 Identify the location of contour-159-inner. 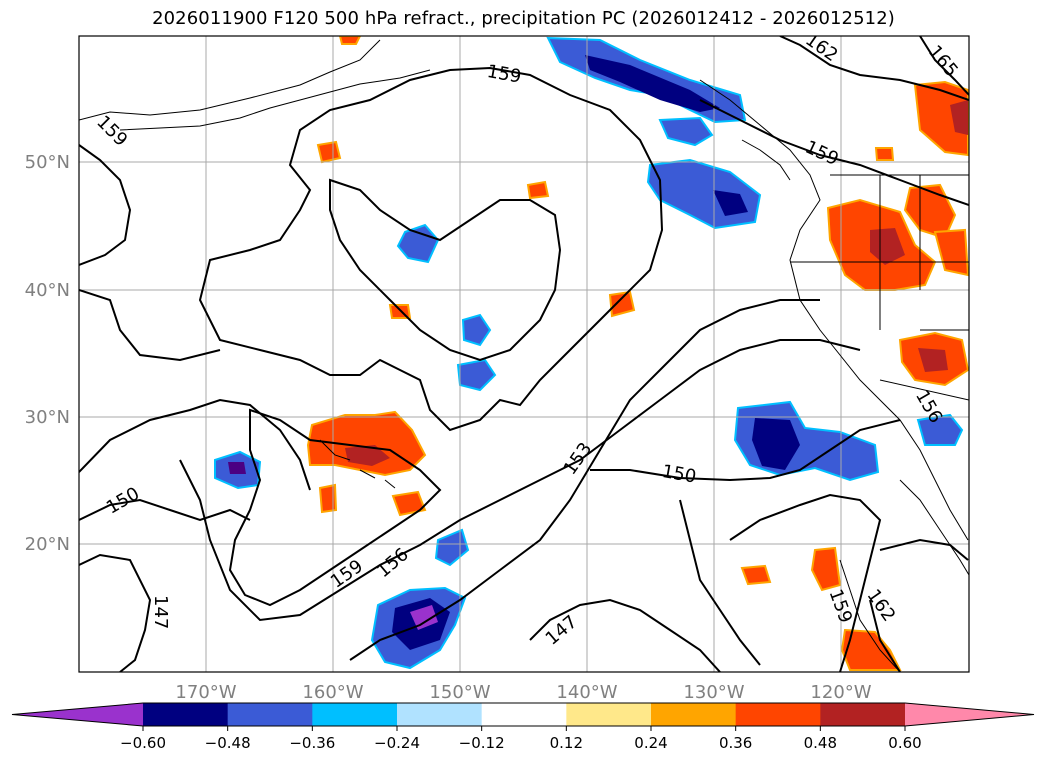
(445, 270).